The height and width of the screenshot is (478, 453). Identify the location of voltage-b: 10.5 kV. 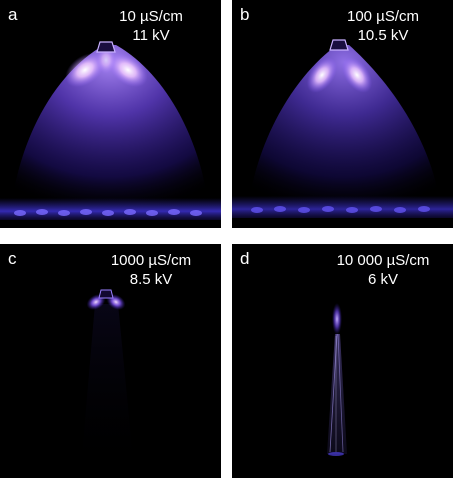
(383, 35).